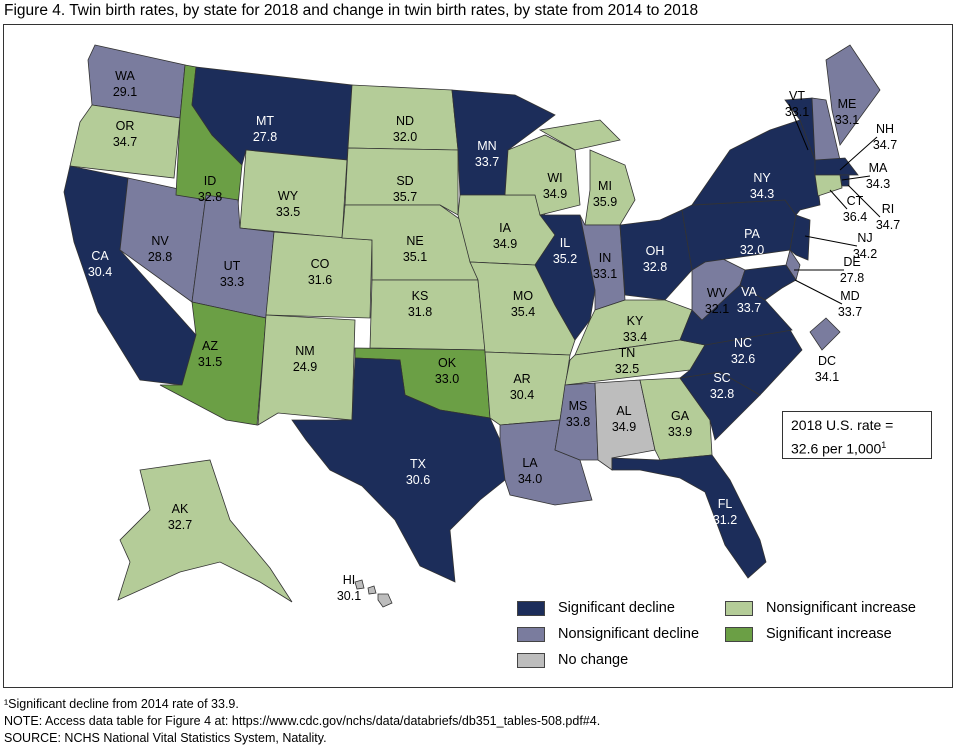 The width and height of the screenshot is (960, 751). What do you see at coordinates (605, 186) in the screenshot?
I see `state-abbr-label: MI` at bounding box center [605, 186].